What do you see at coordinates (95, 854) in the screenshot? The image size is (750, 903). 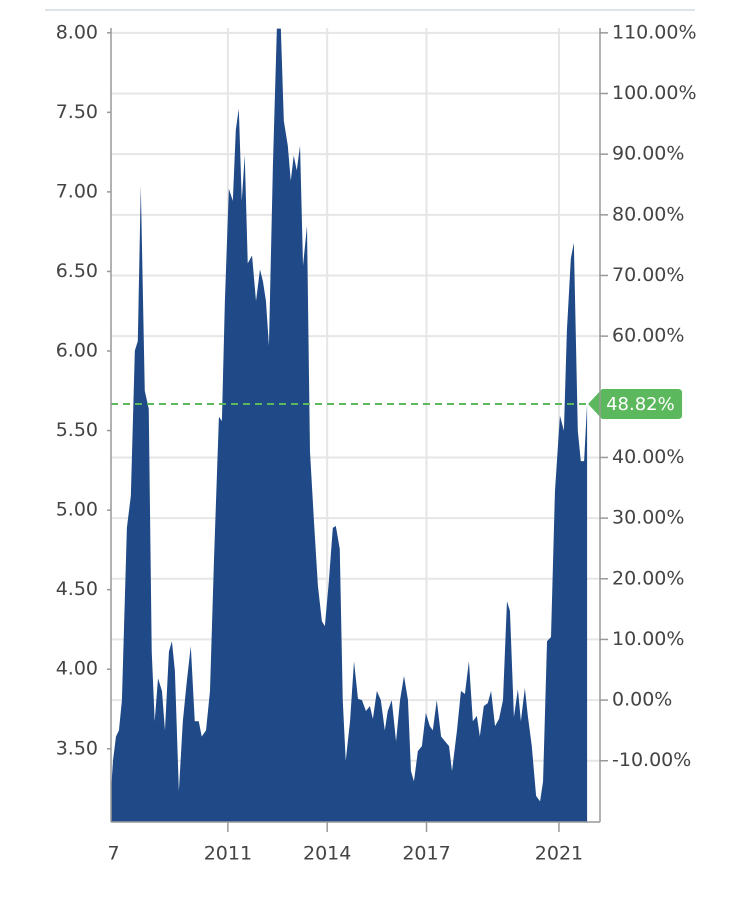 I see `x-tick-label: 2007` at bounding box center [95, 854].